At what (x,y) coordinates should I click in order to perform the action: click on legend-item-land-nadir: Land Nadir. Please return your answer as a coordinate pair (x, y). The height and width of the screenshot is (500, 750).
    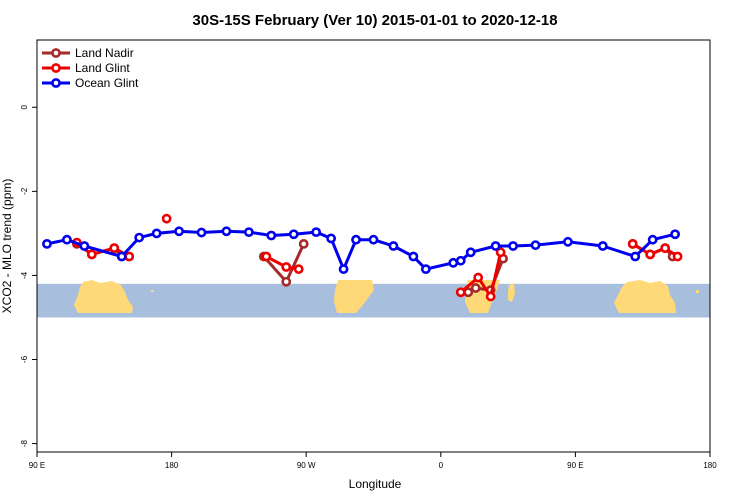
    Looking at the image, I should click on (88, 53).